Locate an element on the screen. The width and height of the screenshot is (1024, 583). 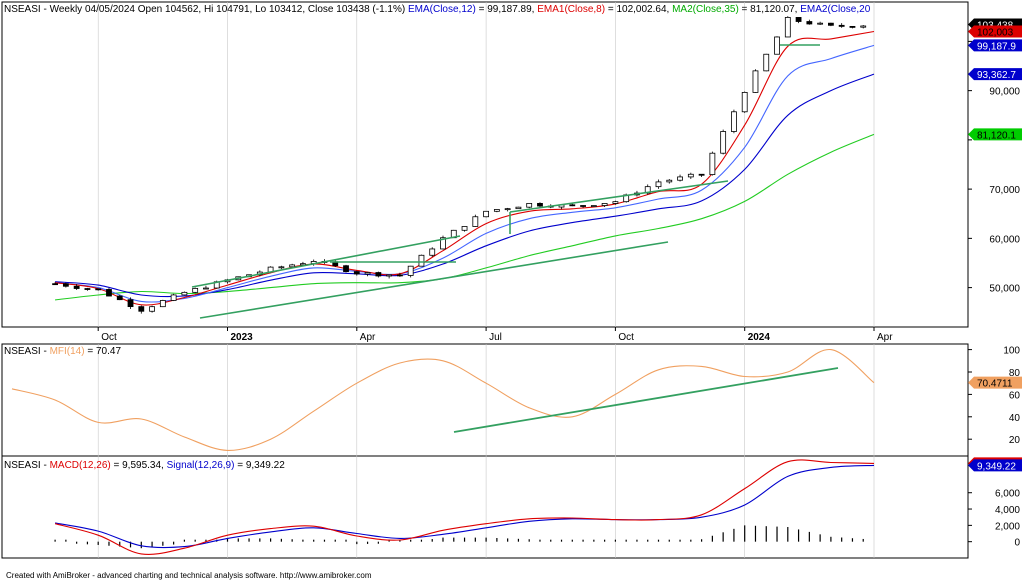
macd-value-tag: 9,349.22 is located at coordinates (995, 465).